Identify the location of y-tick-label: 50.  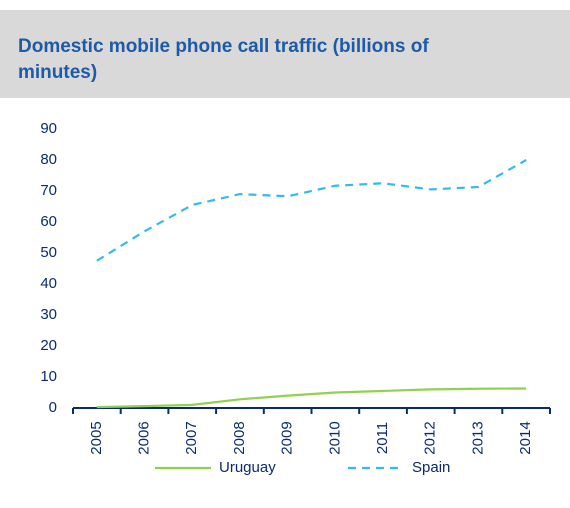
(48, 252).